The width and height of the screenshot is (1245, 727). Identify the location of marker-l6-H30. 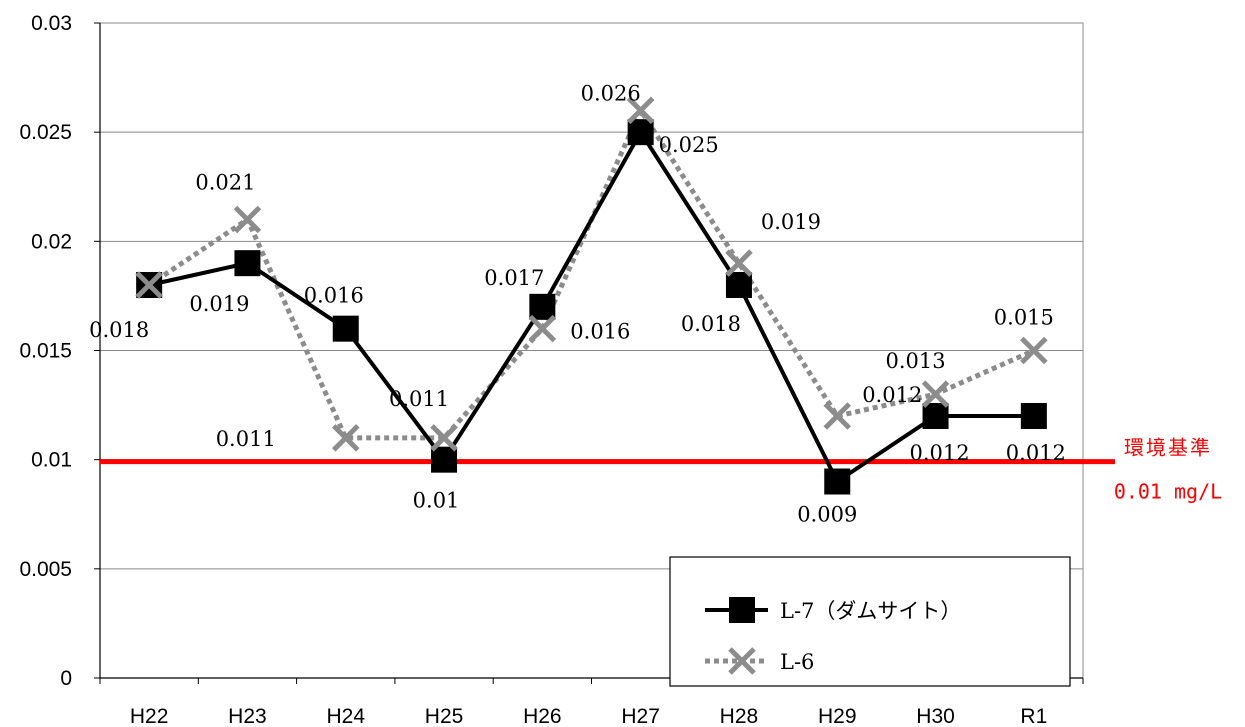
(935, 394).